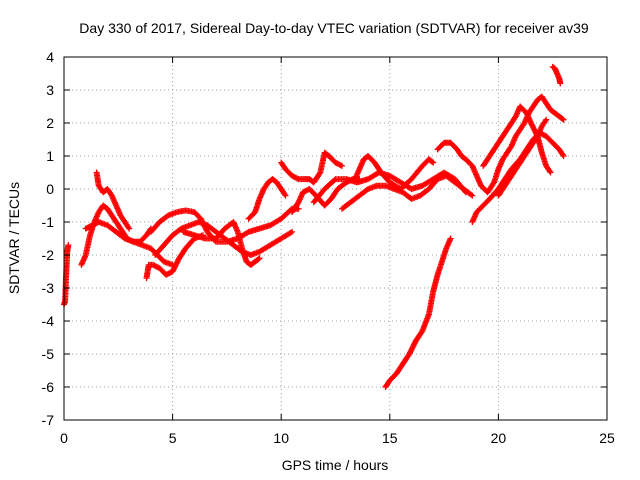 The width and height of the screenshot is (640, 480). I want to click on y-axis-label: SDTVAR / TECUs, so click(14, 238).